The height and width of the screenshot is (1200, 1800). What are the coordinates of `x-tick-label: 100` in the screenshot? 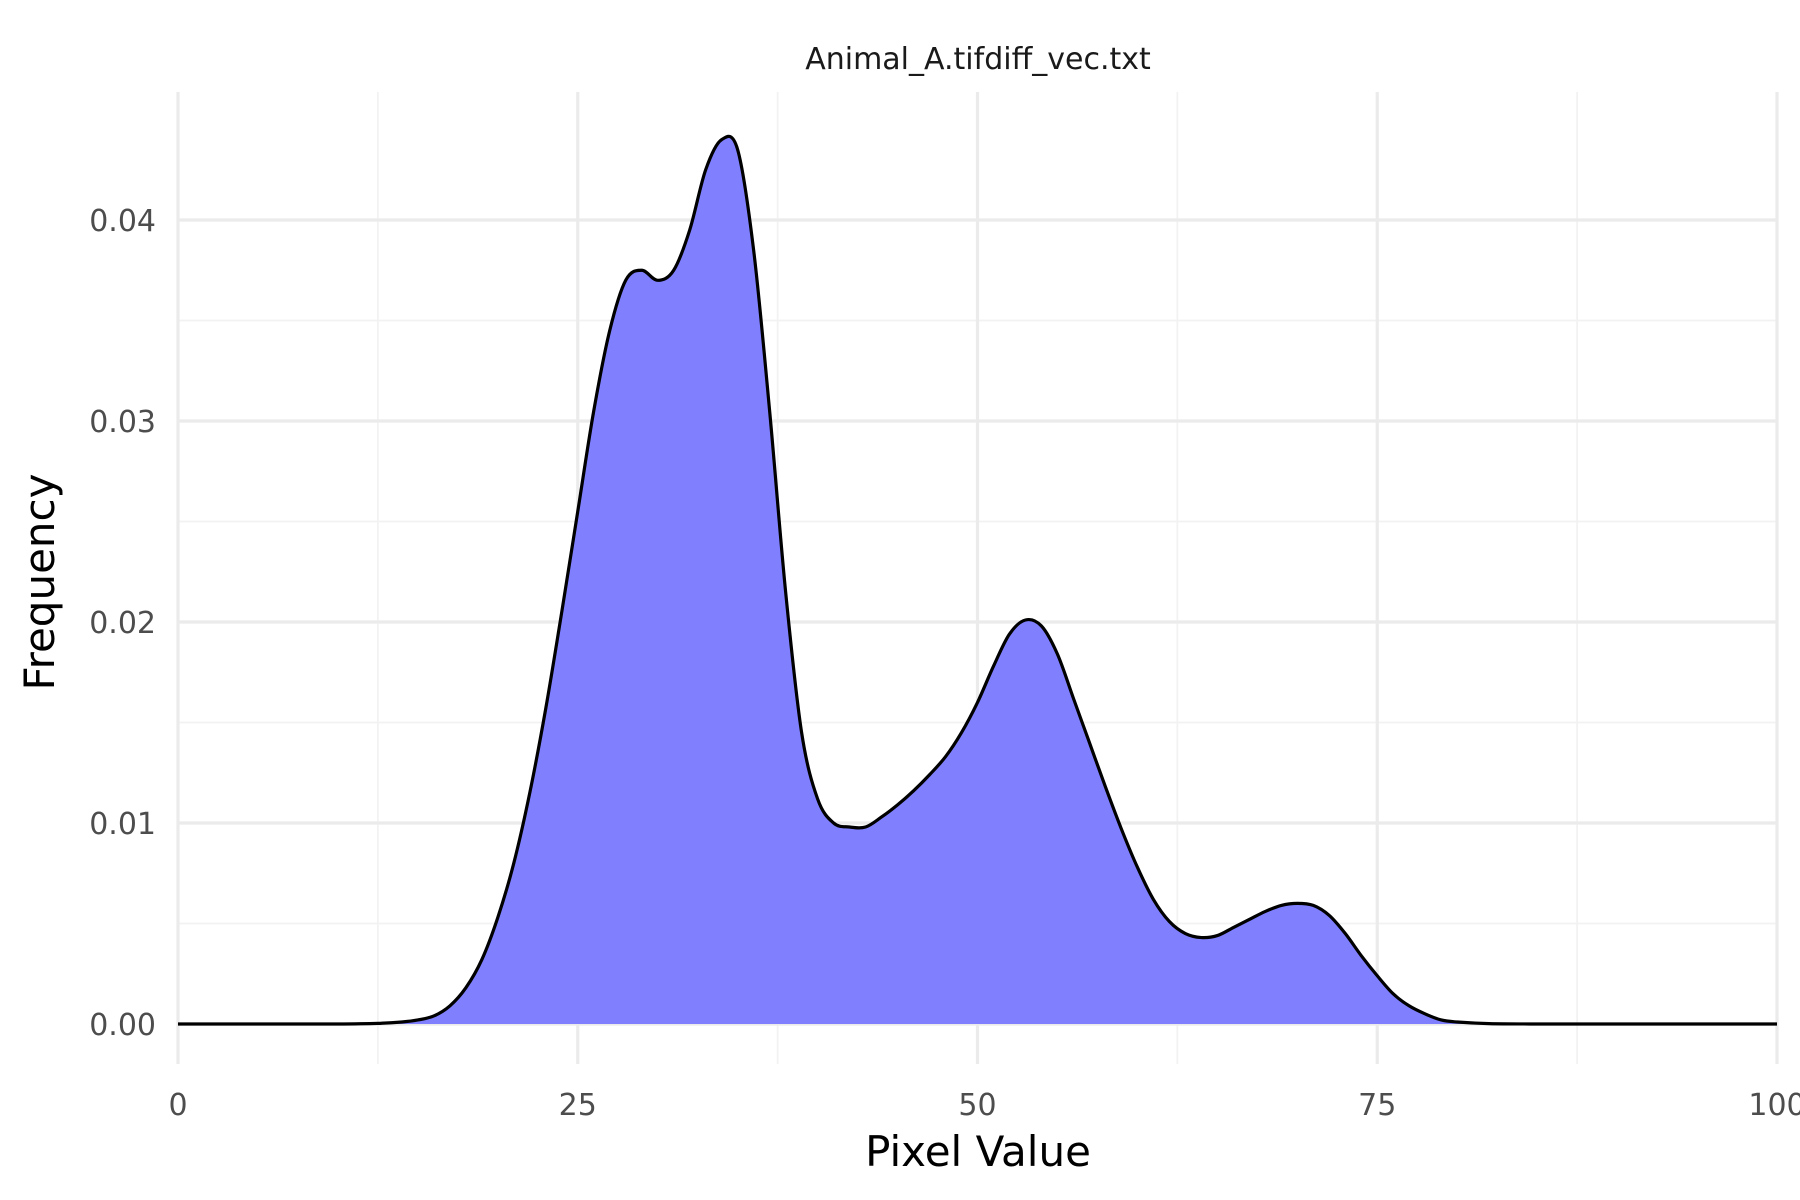 It's located at (1774, 1105).